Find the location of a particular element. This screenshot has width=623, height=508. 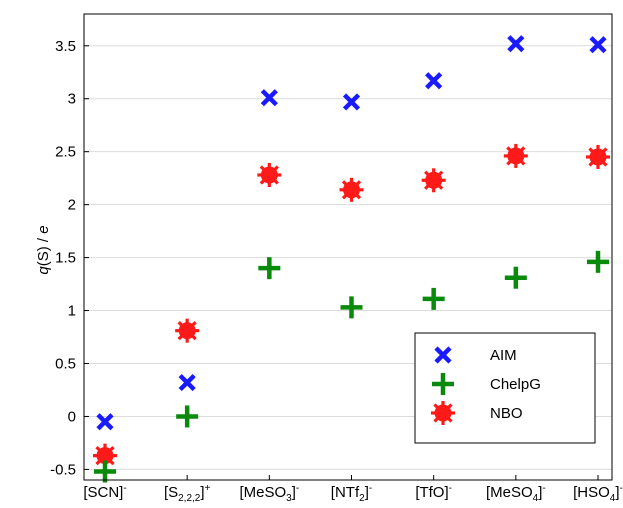

legend-marker-nbo is located at coordinates (443, 413).